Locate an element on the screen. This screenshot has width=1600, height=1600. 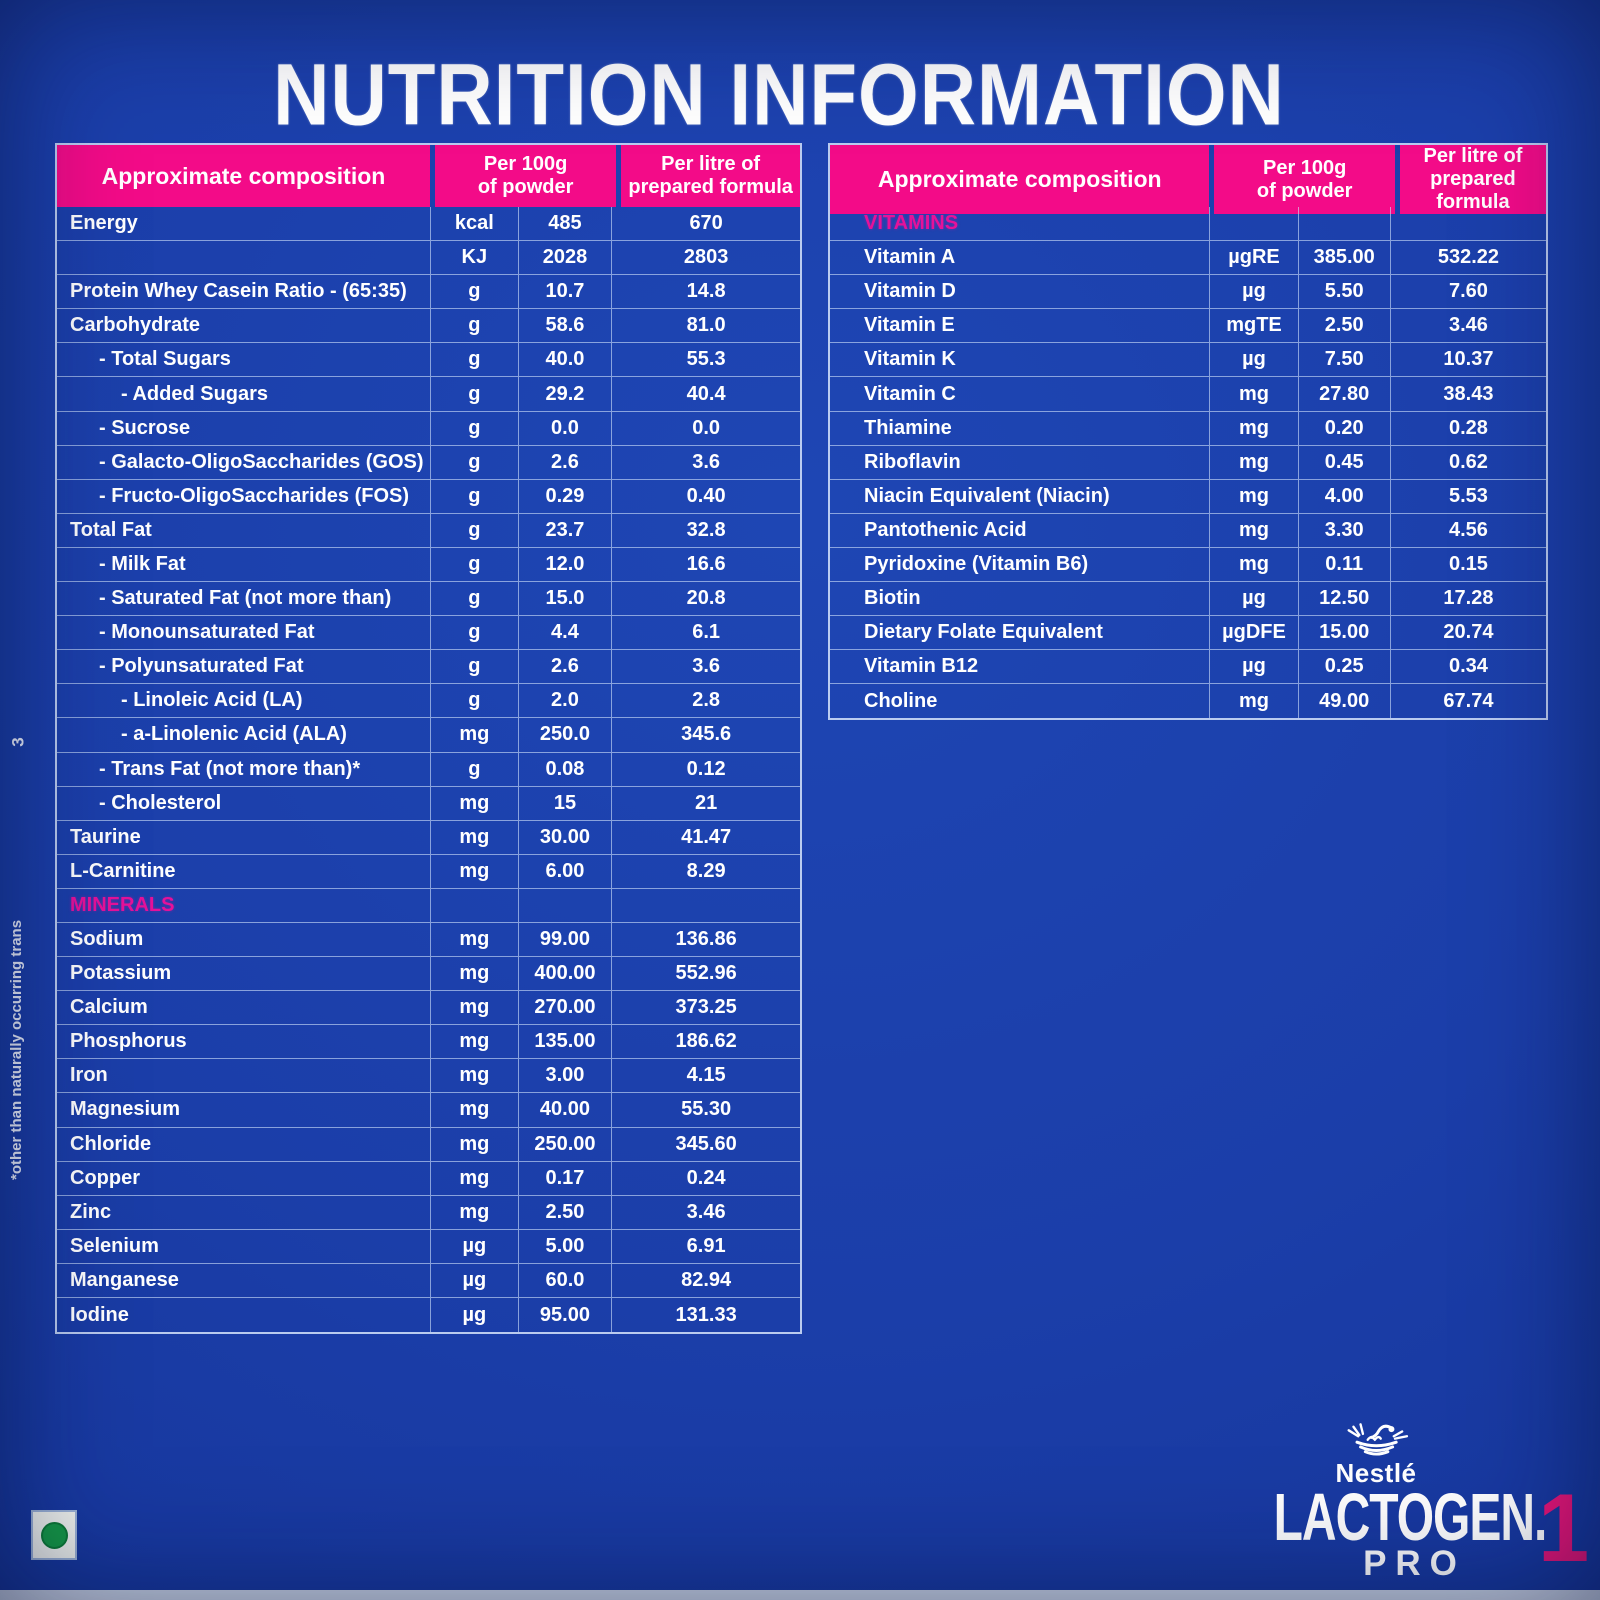
row-label: Selenium is located at coordinates (114, 1245).